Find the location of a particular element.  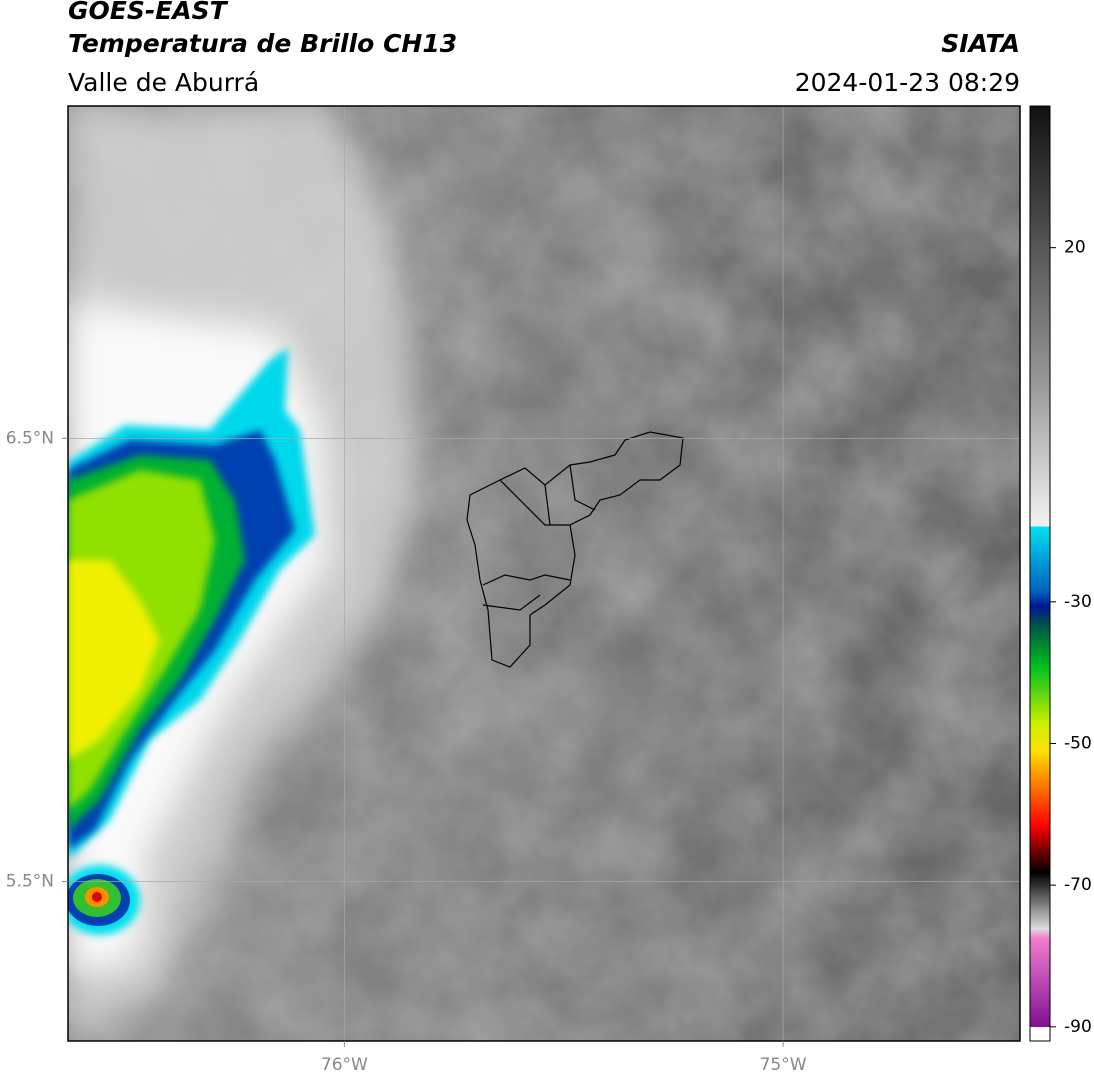

source: SIATA is located at coordinates (980, 43).